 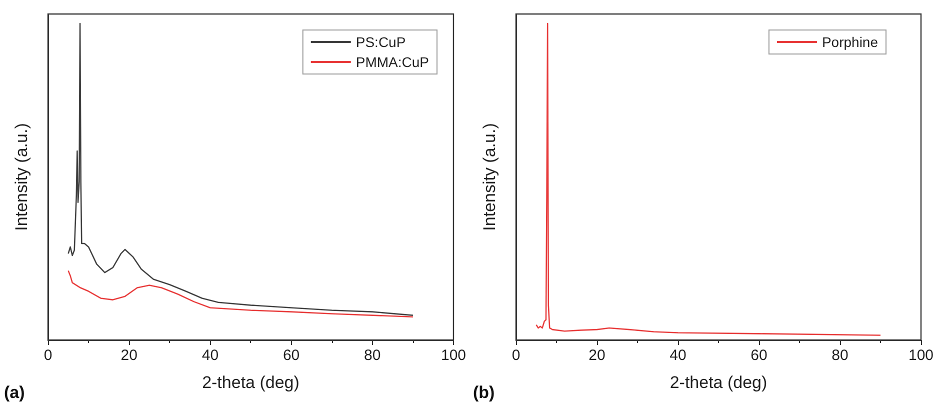 What do you see at coordinates (483, 392) in the screenshot?
I see `text: (b)` at bounding box center [483, 392].